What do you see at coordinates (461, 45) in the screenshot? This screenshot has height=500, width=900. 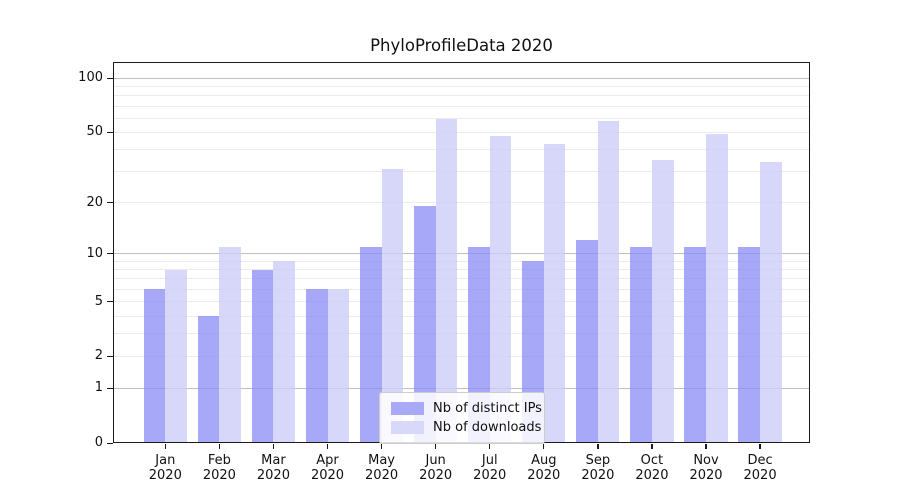 I see `chart-title: PhyloProfileData 2020` at bounding box center [461, 45].